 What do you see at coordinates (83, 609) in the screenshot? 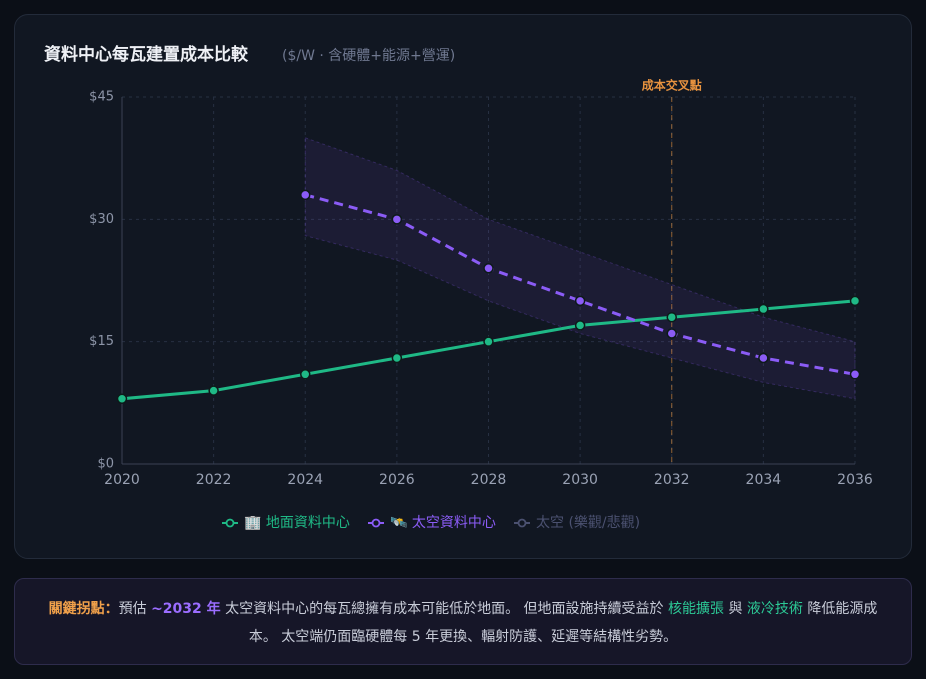
I see `note-text: 關鍵拐點：` at bounding box center [83, 609].